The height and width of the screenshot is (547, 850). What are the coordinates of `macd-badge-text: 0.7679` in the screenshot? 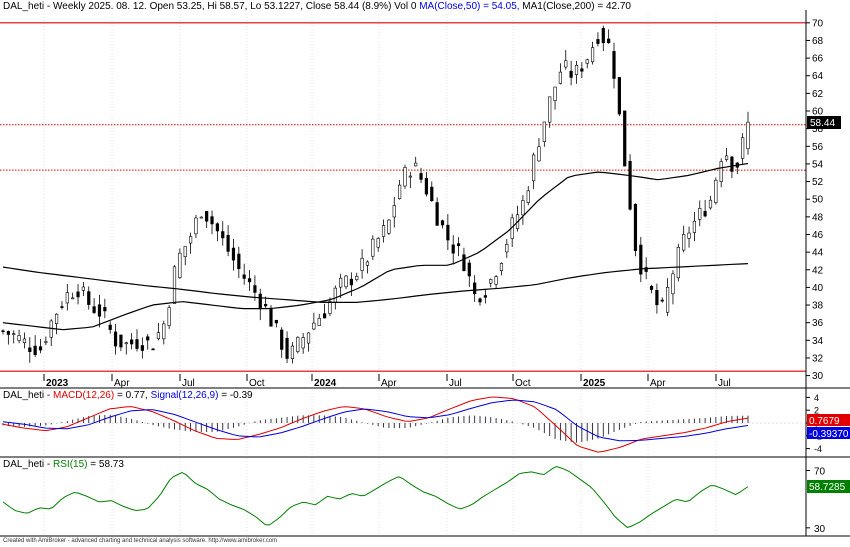 It's located at (824, 421).